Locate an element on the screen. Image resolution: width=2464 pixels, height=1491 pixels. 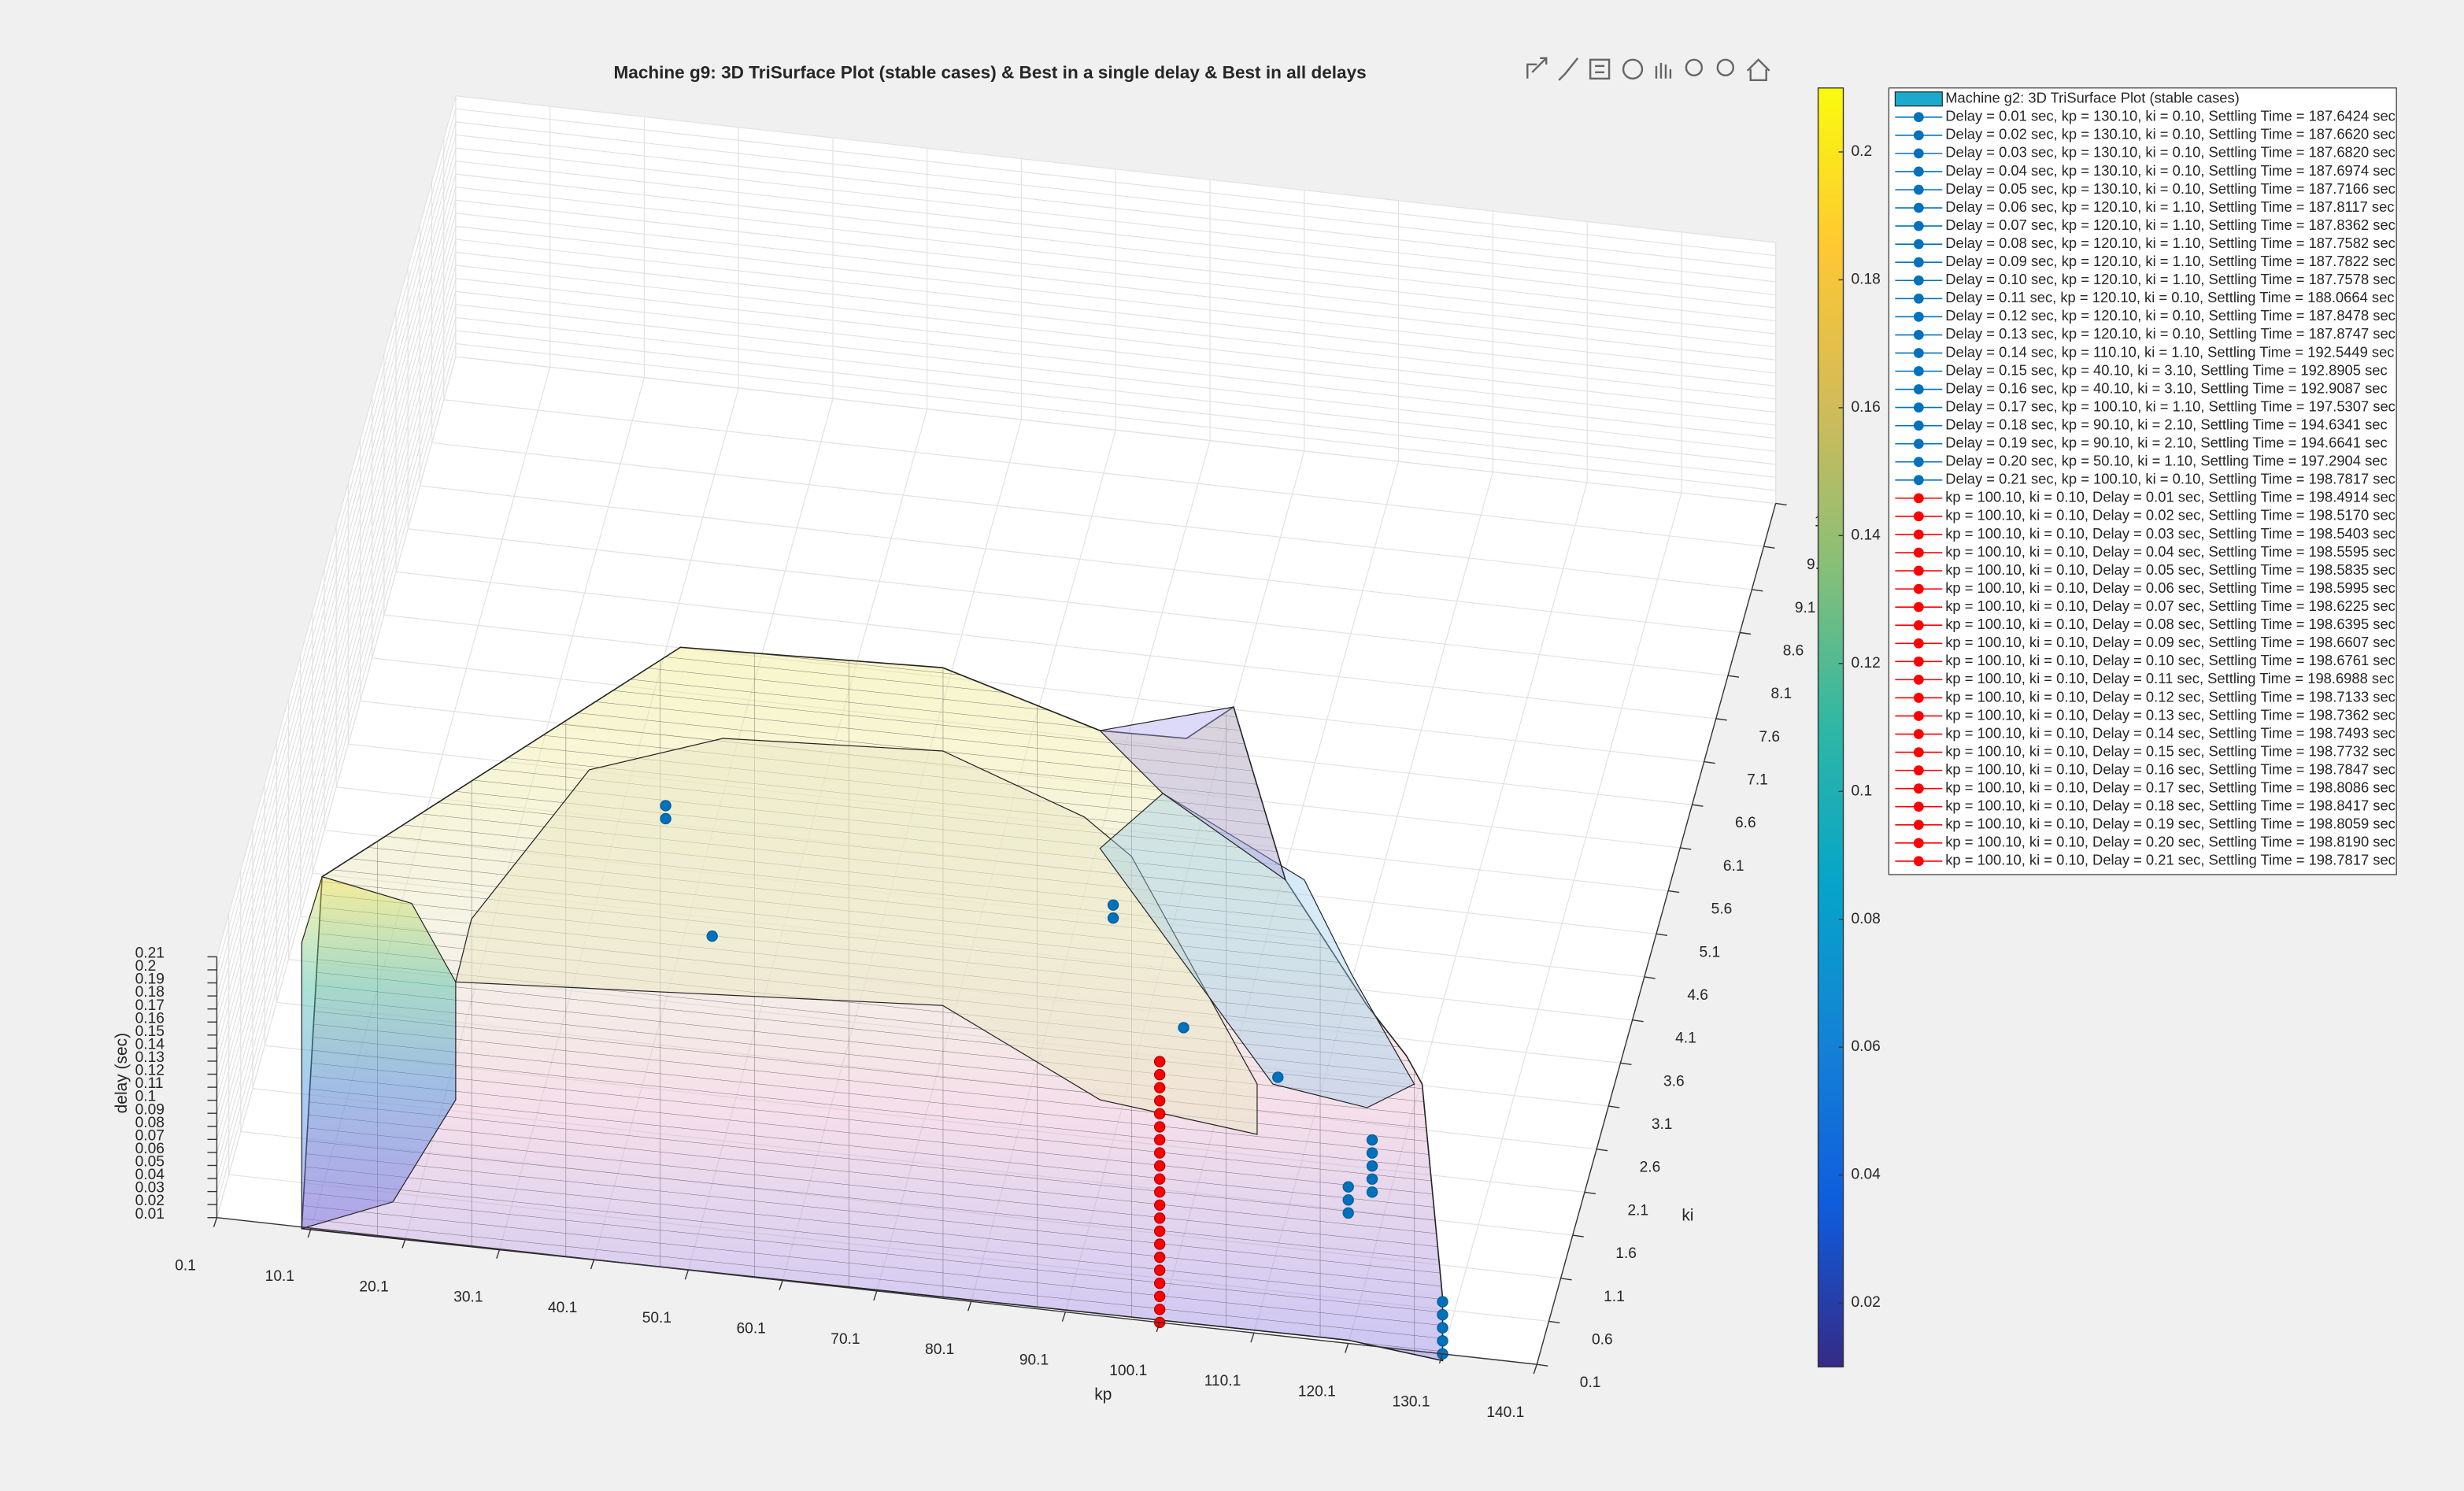
colorbar-tick-label: 0.06 is located at coordinates (1866, 1046).